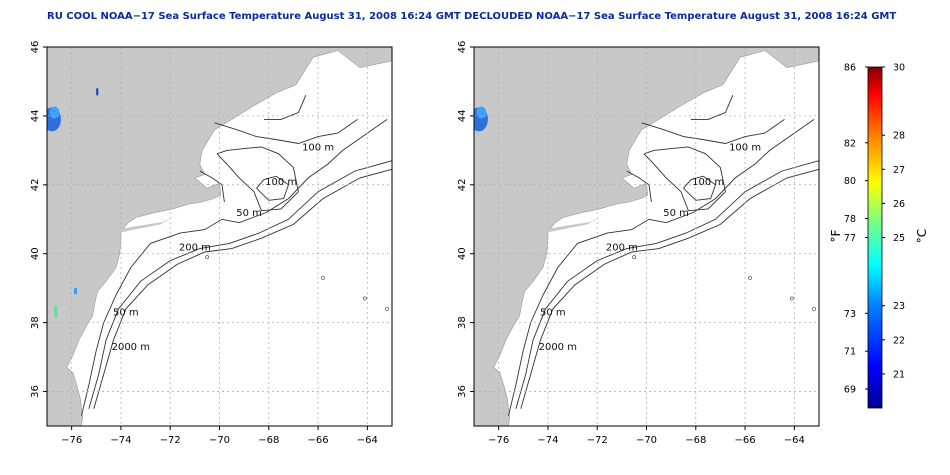  I want to click on colorbar-c-label: 26, so click(899, 204).